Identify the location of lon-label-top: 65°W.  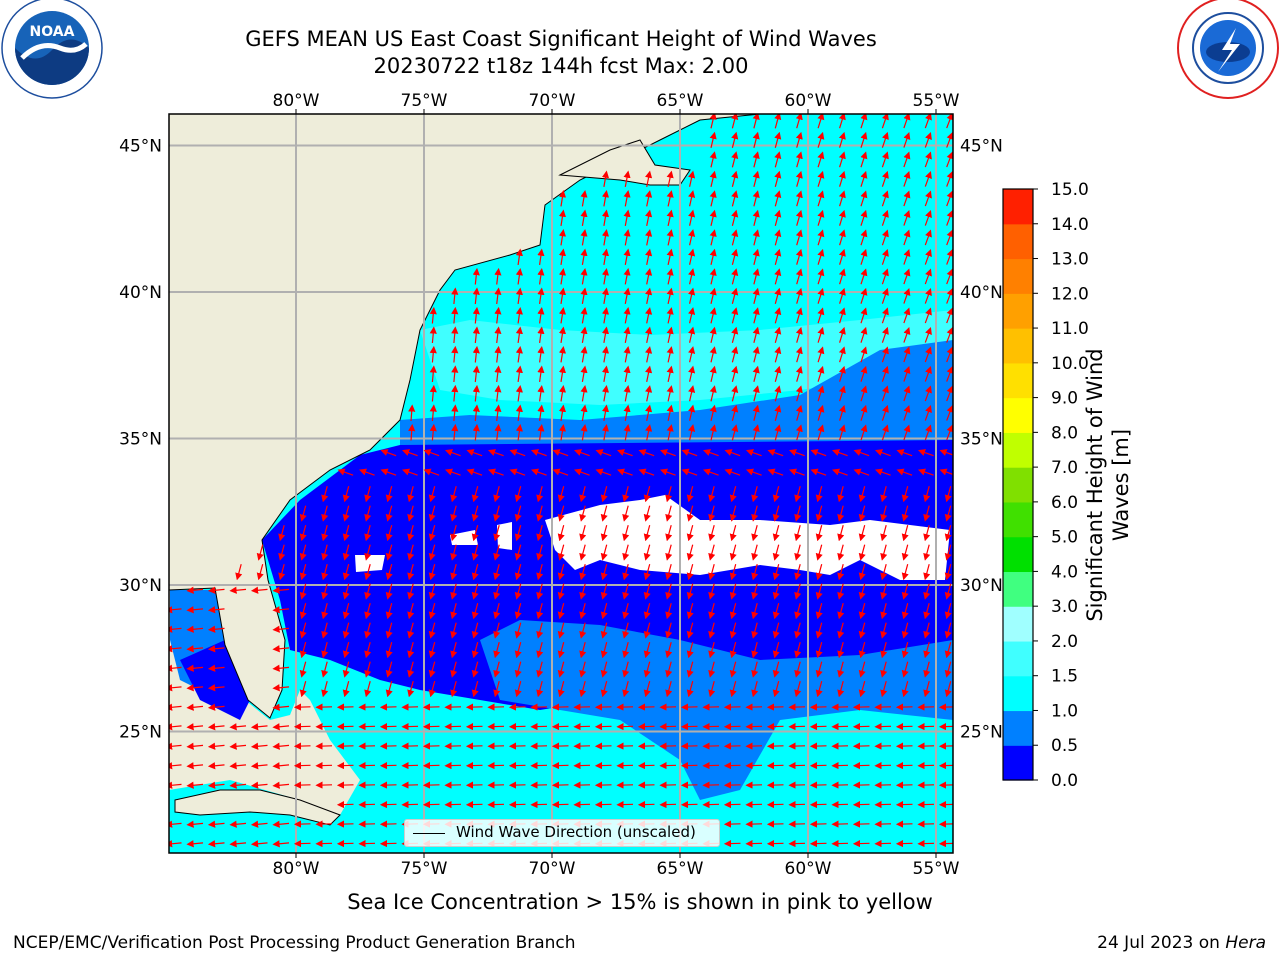
(680, 101).